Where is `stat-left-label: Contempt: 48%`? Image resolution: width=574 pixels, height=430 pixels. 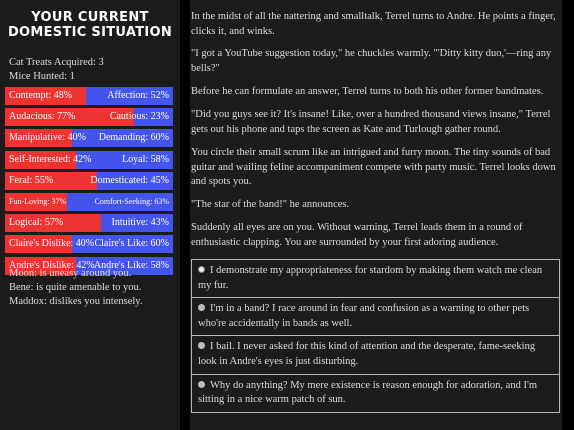
stat-left-label: Contempt: 48% is located at coordinates (41, 95).